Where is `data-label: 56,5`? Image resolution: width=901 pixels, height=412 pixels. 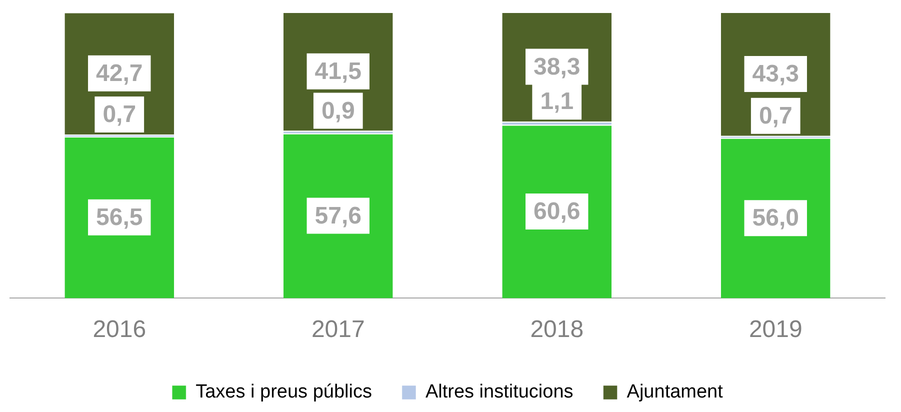 data-label: 56,5 is located at coordinates (119, 217).